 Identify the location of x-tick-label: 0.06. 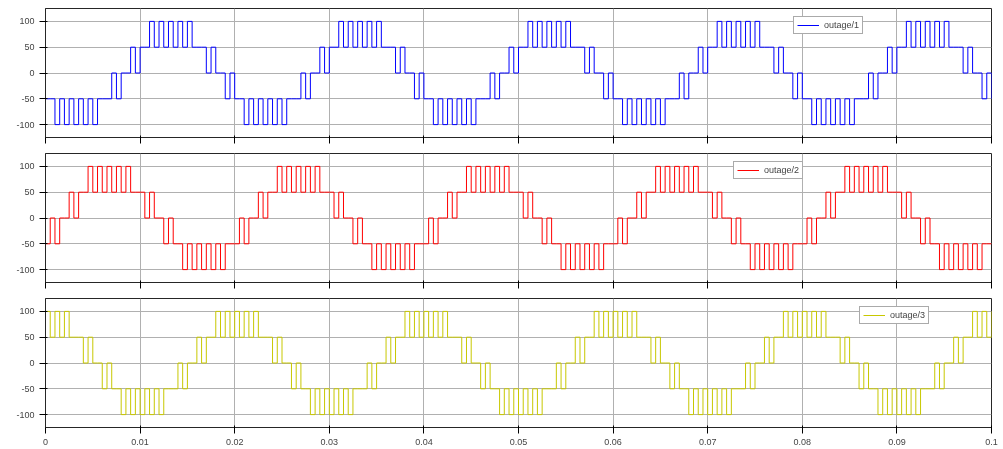
(613, 441).